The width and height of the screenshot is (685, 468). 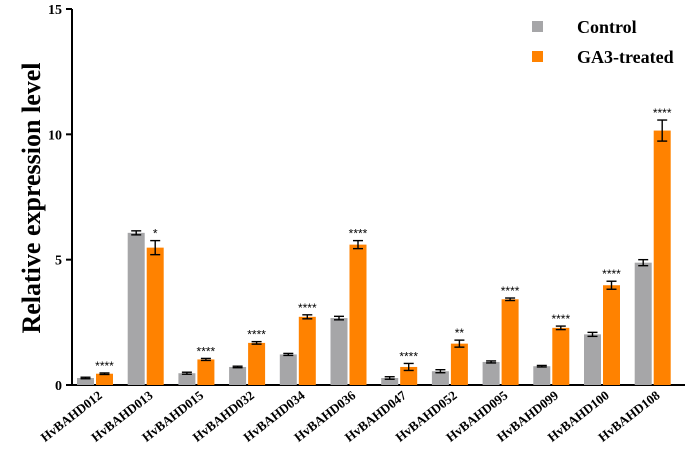 What do you see at coordinates (60, 198) in the screenshot?
I see `y-axis: 0 5 10 15` at bounding box center [60, 198].